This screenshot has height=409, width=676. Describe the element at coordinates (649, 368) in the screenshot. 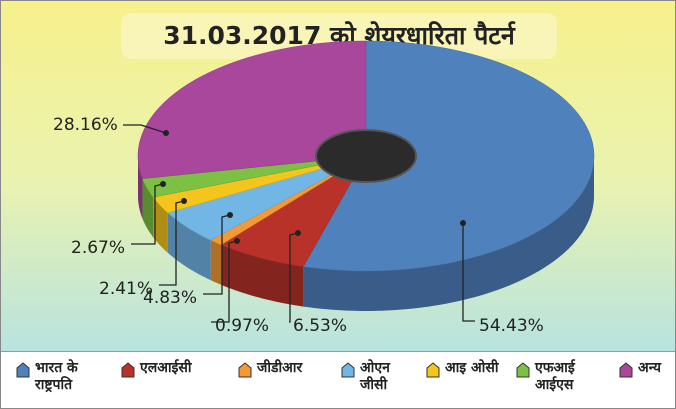

I see `legend-label: अन्य` at that location.